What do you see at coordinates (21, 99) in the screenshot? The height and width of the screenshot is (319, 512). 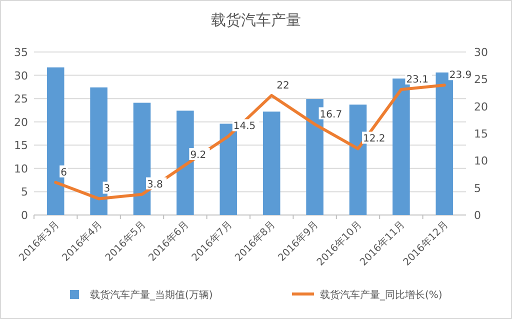 I see `y-tick-label: 25` at bounding box center [21, 99].